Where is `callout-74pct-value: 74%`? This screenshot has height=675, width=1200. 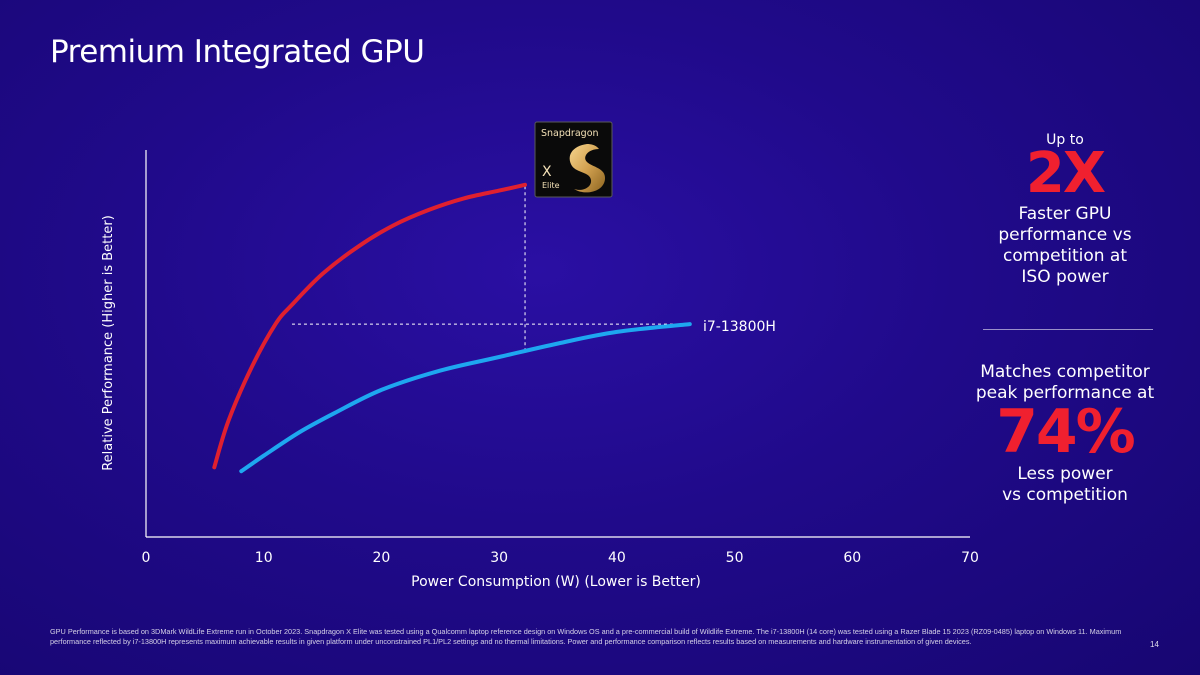 callout-74pct-value: 74% is located at coordinates (1066, 432).